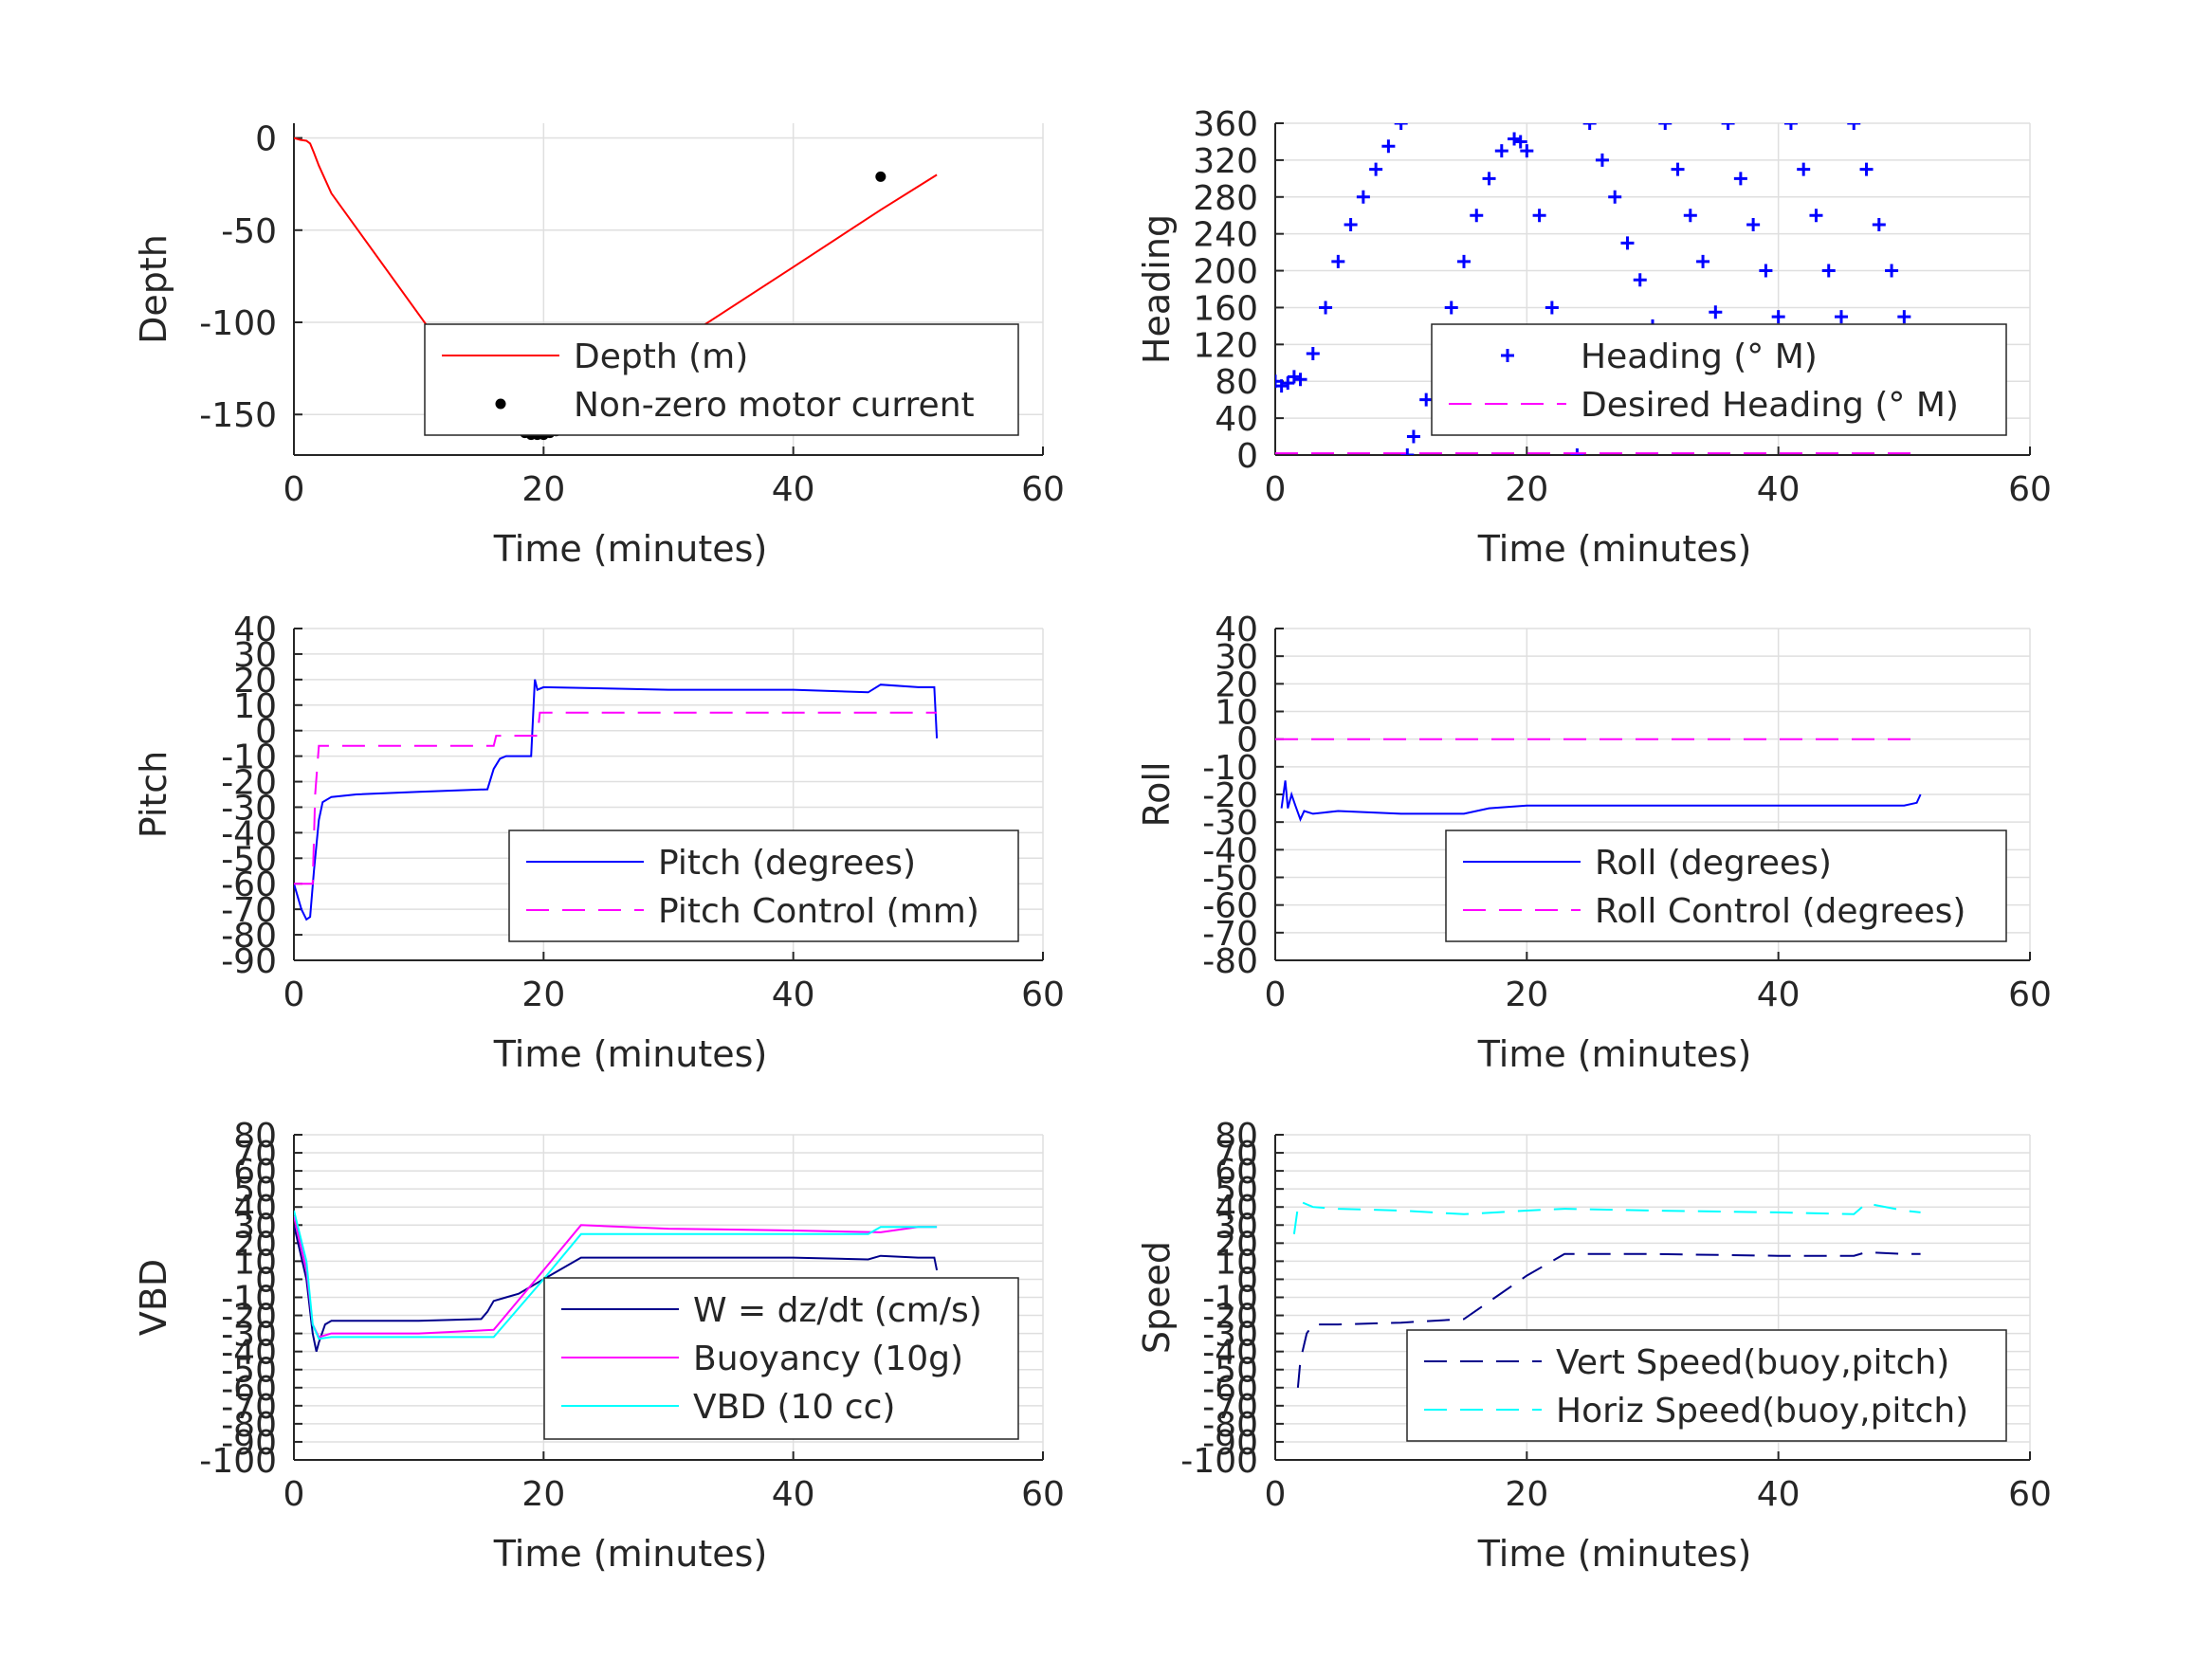 This screenshot has width=2212, height=1659. What do you see at coordinates (1230, 961) in the screenshot?
I see `y-tick-label: -80` at bounding box center [1230, 961].